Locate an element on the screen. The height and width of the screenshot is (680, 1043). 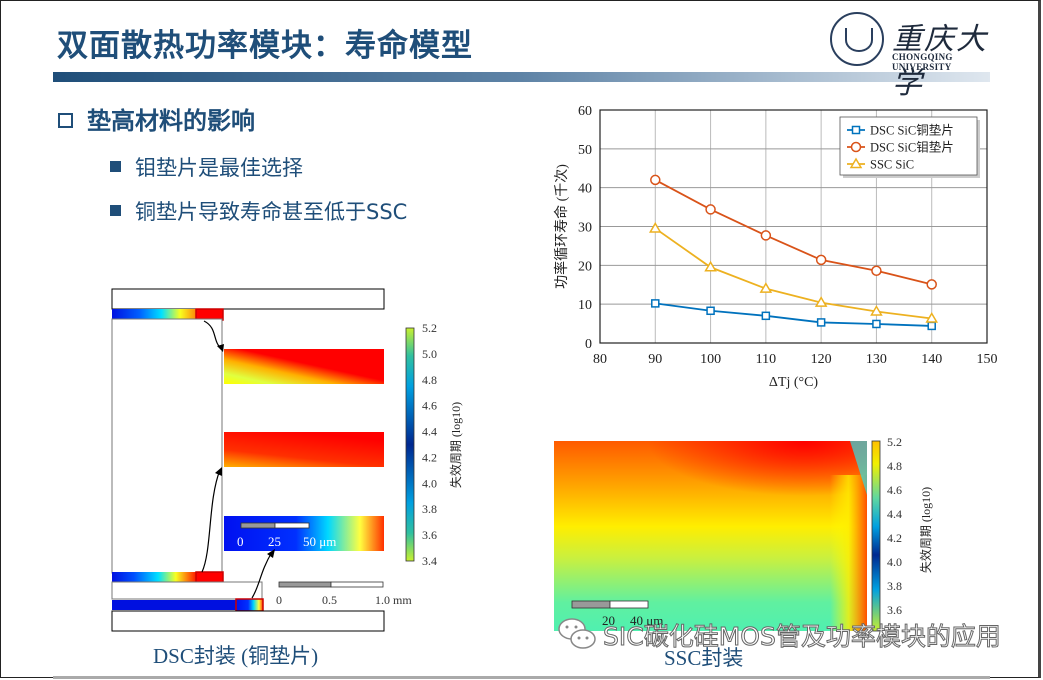
x-tick-label: 110 is located at coordinates (766, 359).